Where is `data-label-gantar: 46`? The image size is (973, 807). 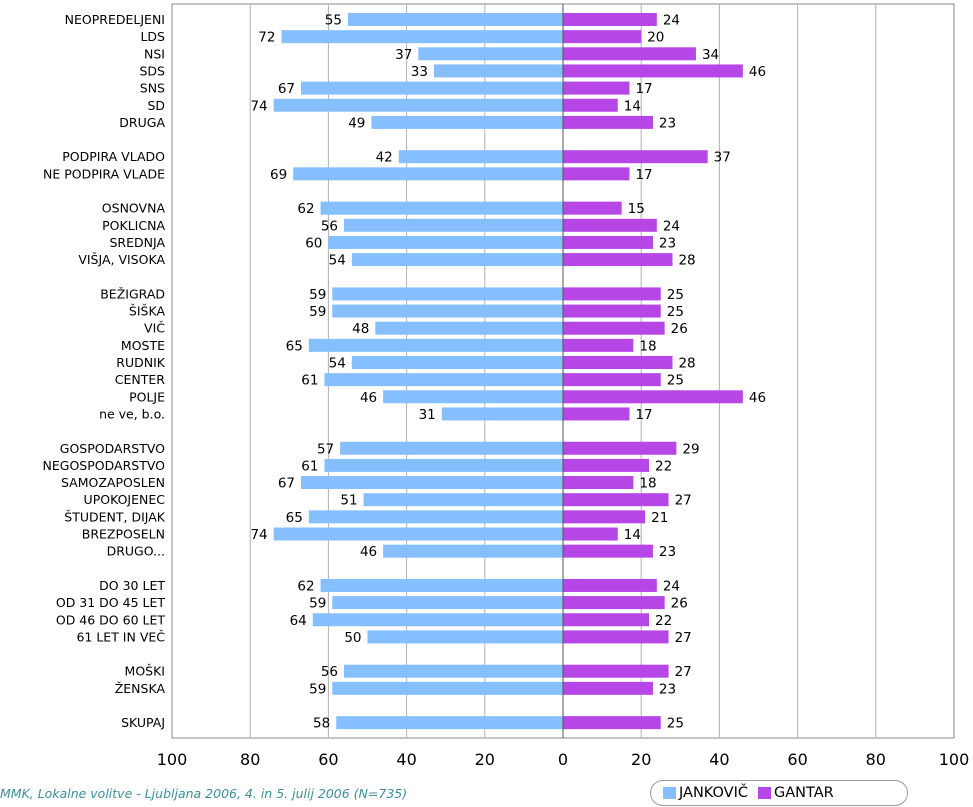
data-label-gantar: 46 is located at coordinates (757, 72).